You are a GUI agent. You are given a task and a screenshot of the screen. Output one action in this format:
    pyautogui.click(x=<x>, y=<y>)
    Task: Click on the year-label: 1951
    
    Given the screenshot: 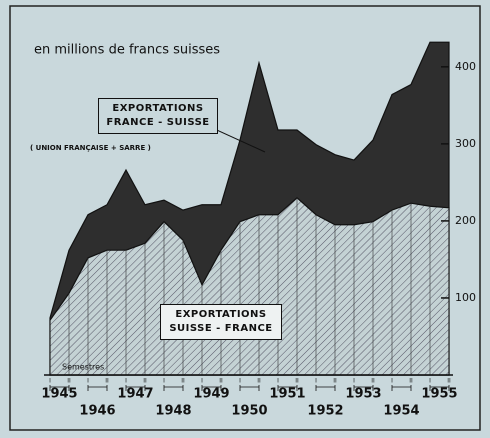 What is the action you would take?
    pyautogui.click(x=287, y=394)
    